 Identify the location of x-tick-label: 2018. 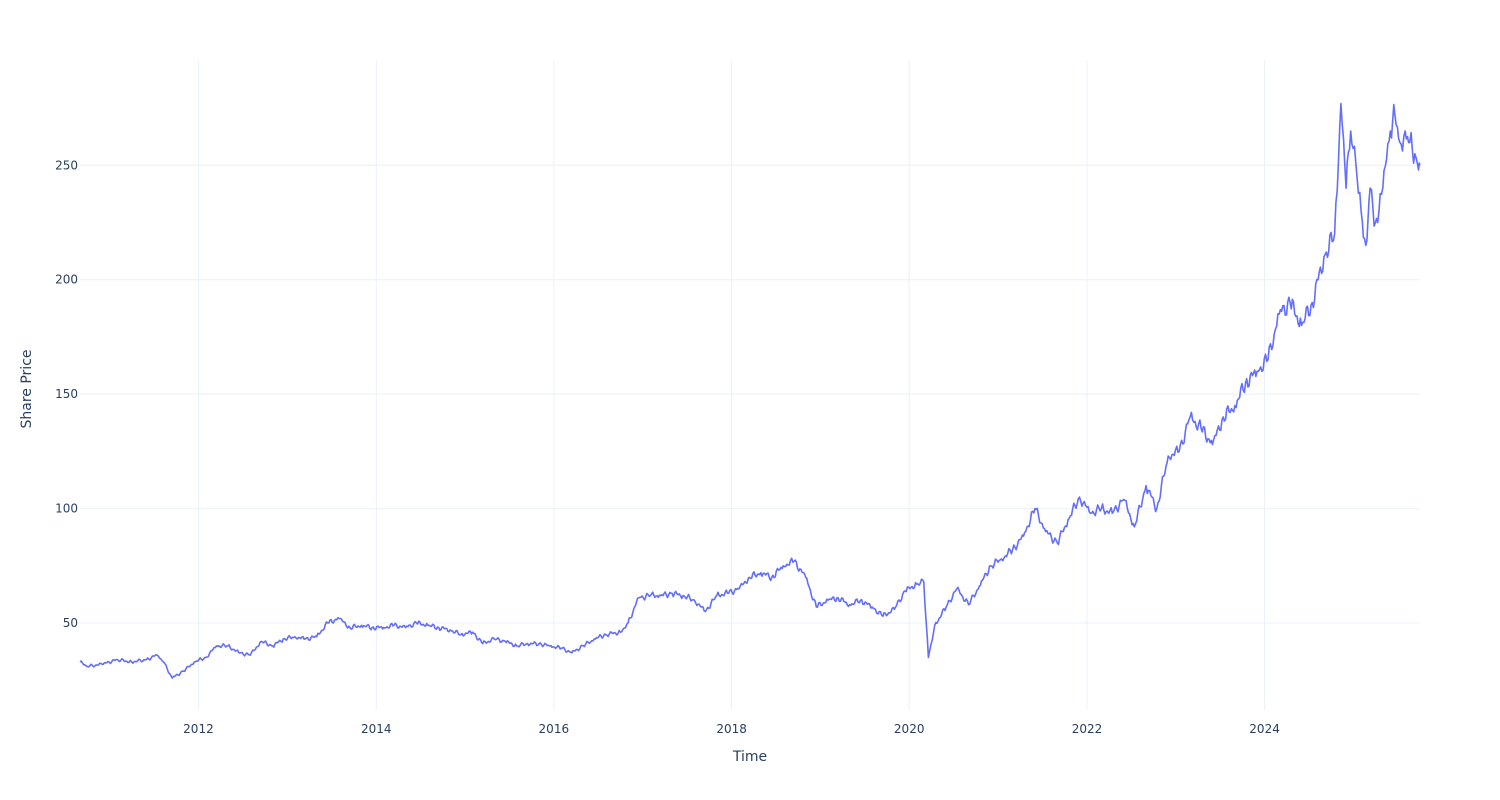
(731, 729).